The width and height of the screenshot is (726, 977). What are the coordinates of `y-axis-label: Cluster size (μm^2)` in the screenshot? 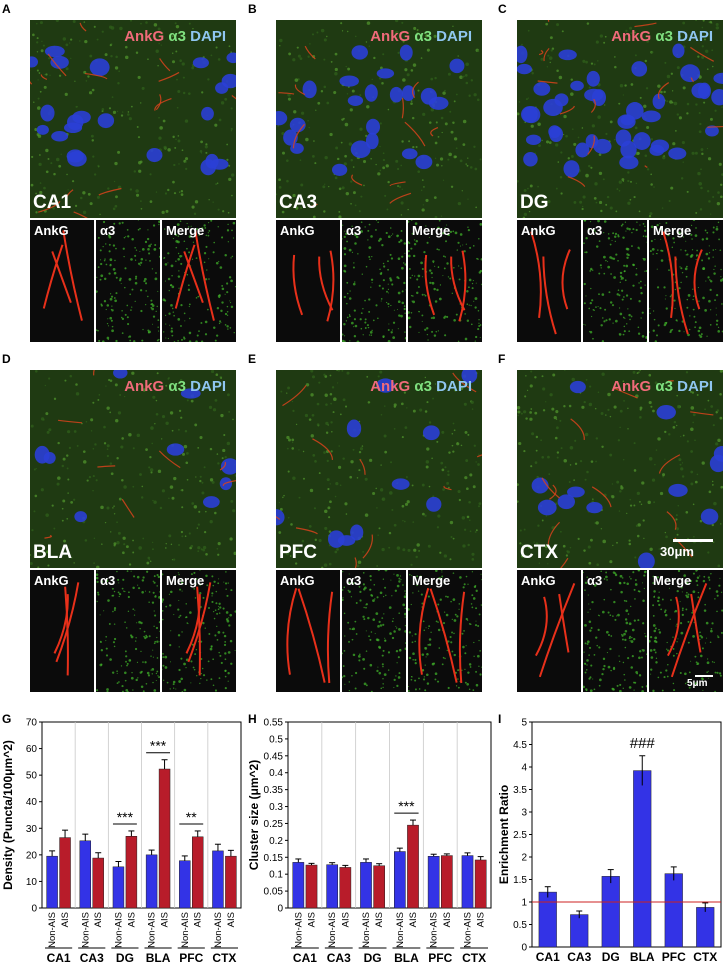 It's located at (254, 815).